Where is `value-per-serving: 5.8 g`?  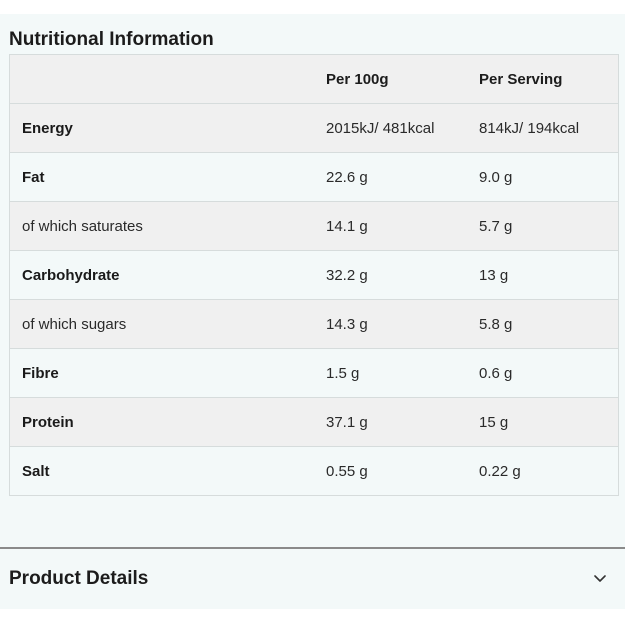
value-per-serving: 5.8 g is located at coordinates (543, 324).